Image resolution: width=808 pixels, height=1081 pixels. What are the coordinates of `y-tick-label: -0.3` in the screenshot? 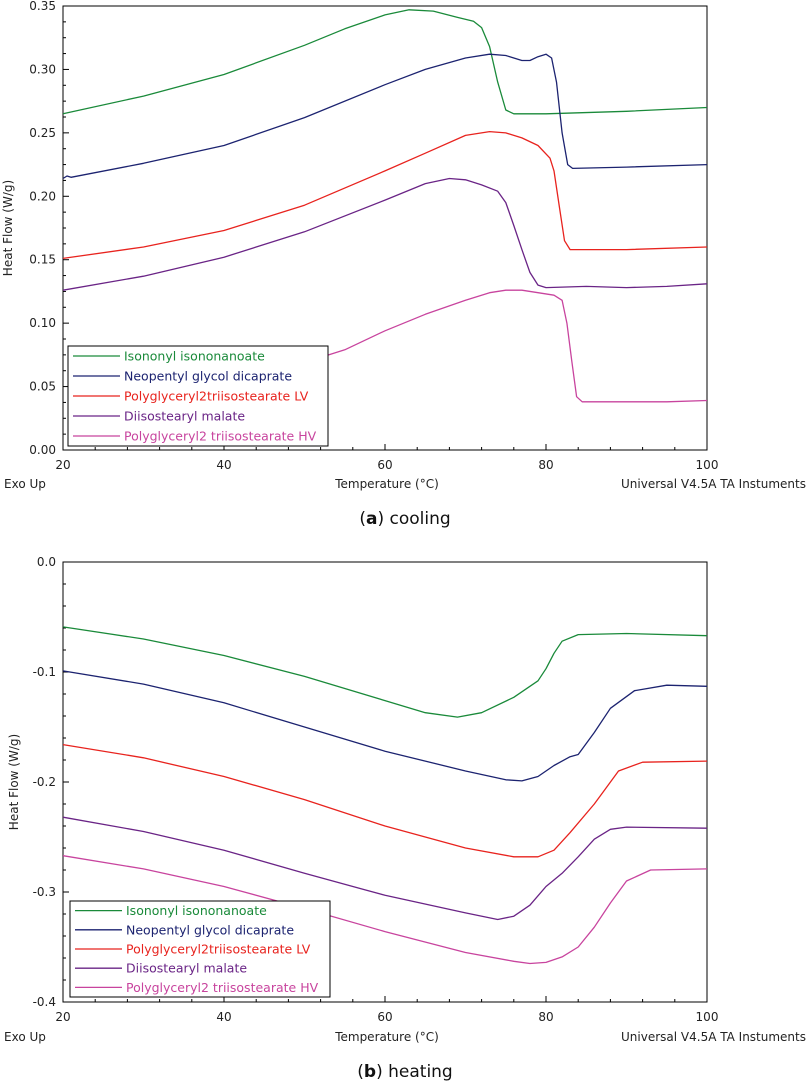 It's located at (44, 892).